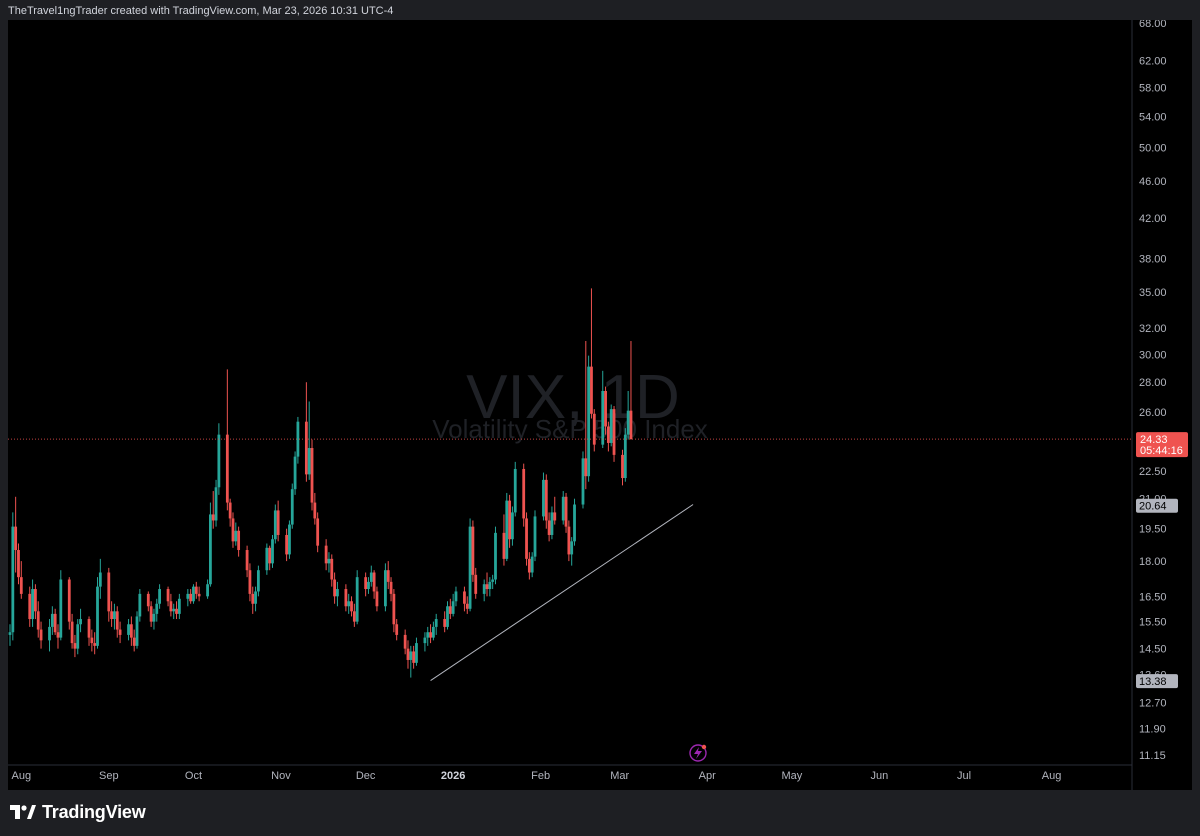 Image resolution: width=1200 pixels, height=836 pixels. I want to click on price-tick-label: 16.50, so click(1153, 597).